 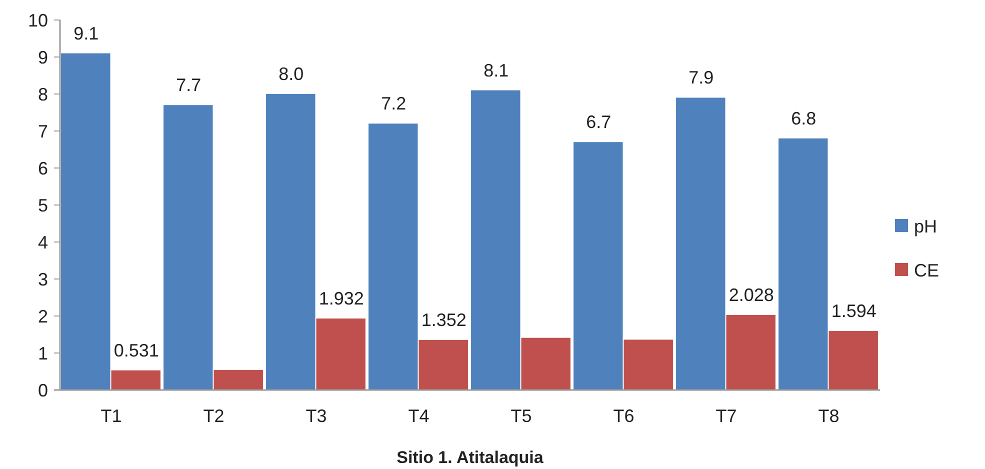 I want to click on data-label: 6.8, so click(x=803, y=118).